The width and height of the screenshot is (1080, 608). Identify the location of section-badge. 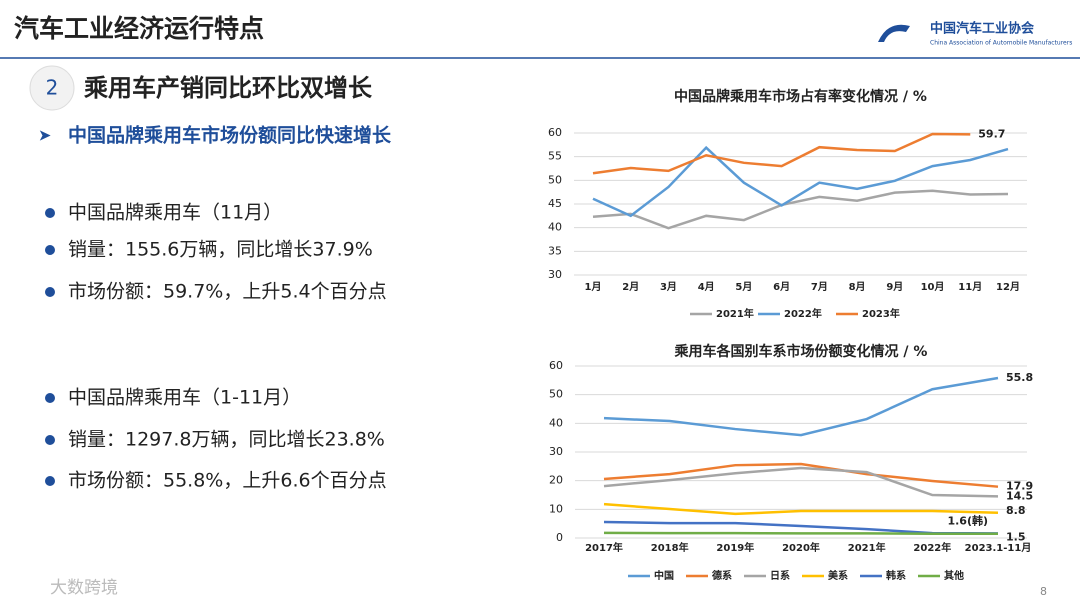
(52, 88).